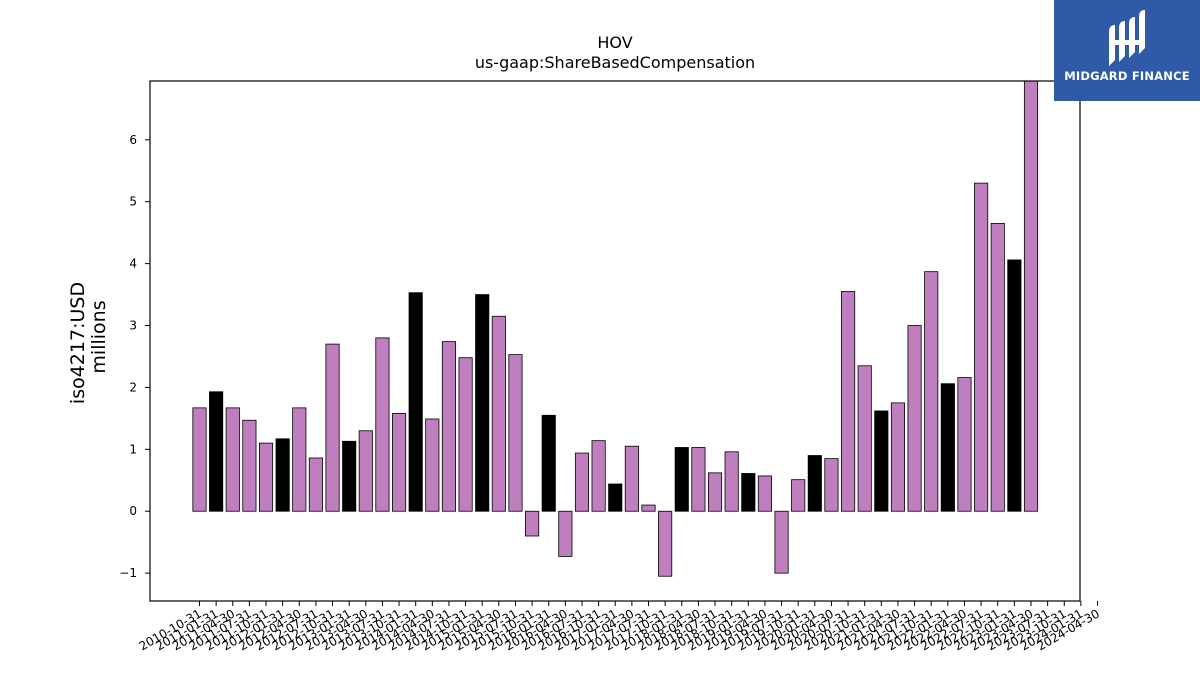 This screenshot has height=675, width=1200. Describe the element at coordinates (78, 343) in the screenshot. I see `y-axis-label: iso4217:USD` at that location.